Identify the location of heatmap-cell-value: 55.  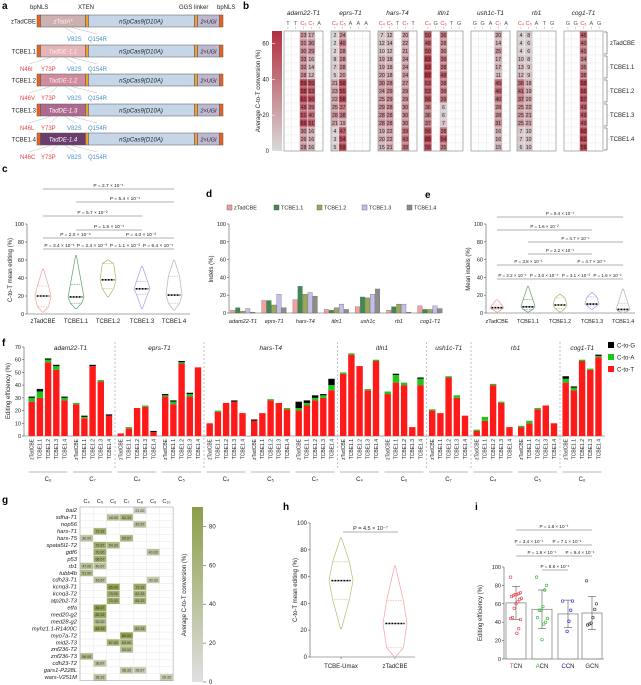
(428, 148).